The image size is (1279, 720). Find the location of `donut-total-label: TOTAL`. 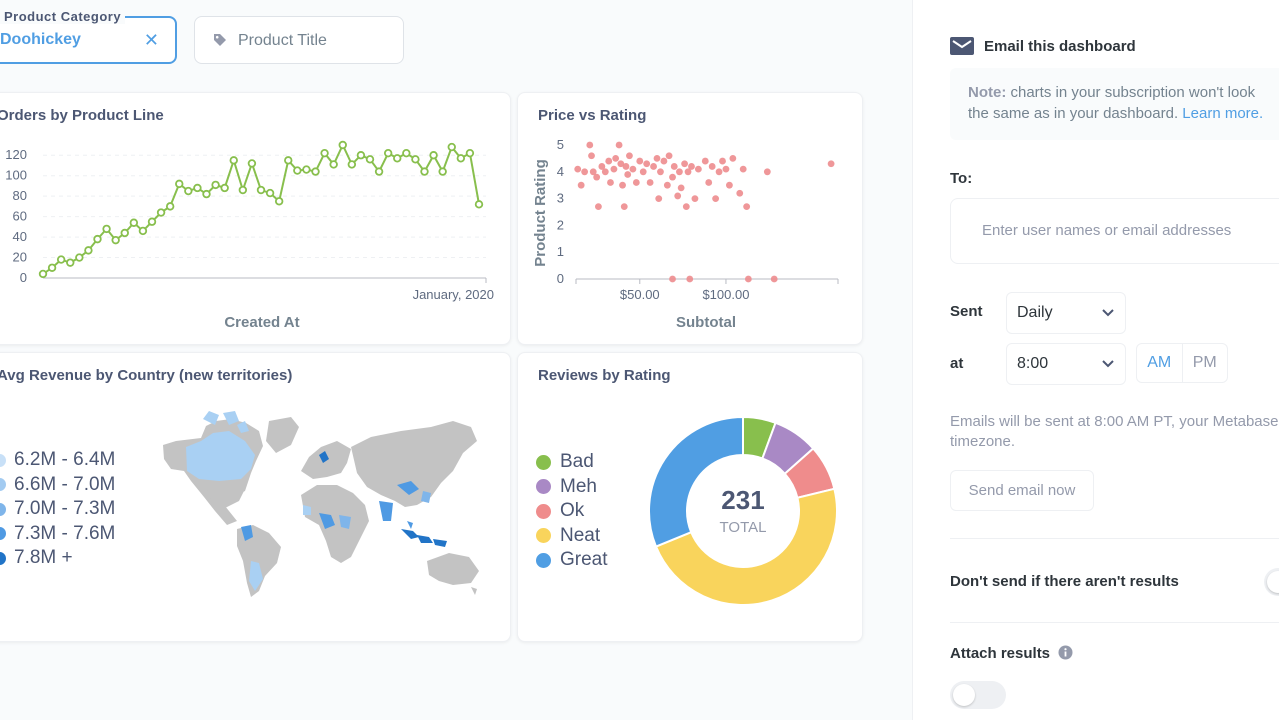

donut-total-label: TOTAL is located at coordinates (743, 527).